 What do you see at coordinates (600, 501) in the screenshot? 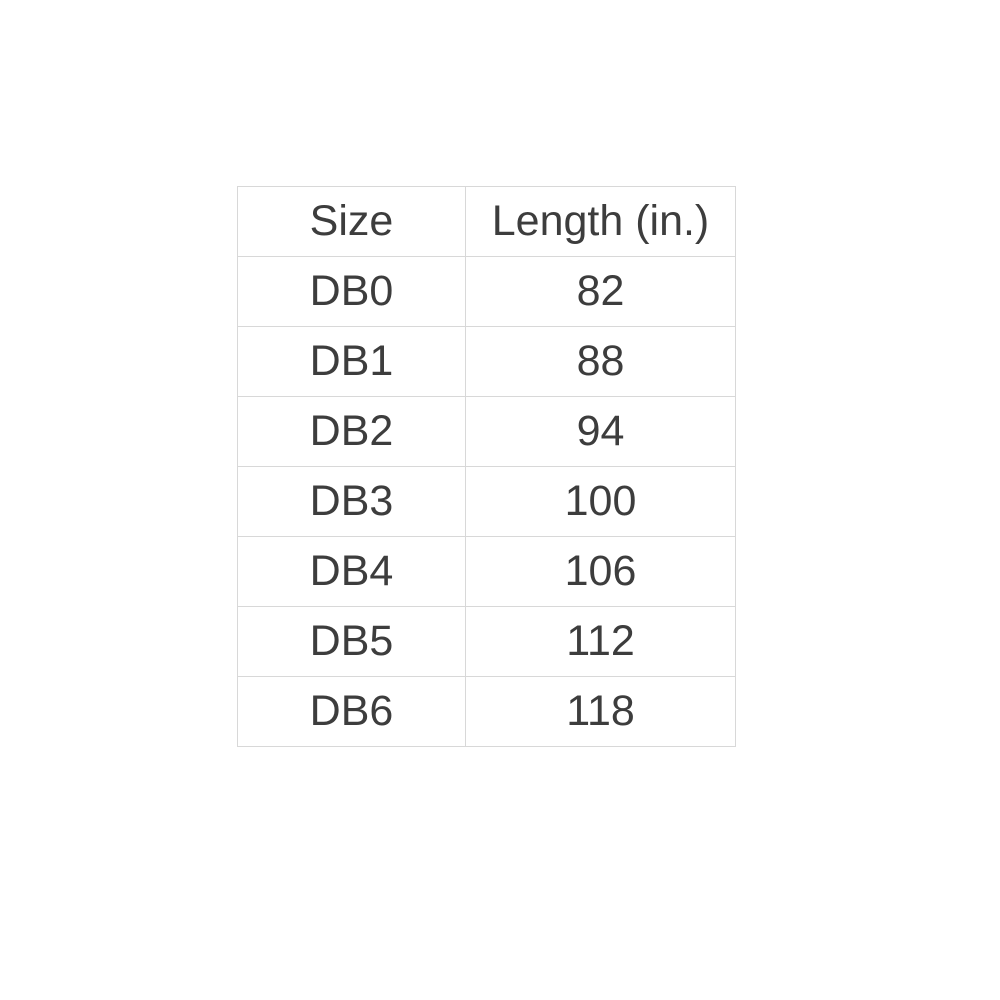
I see `length-cell: 100` at bounding box center [600, 501].